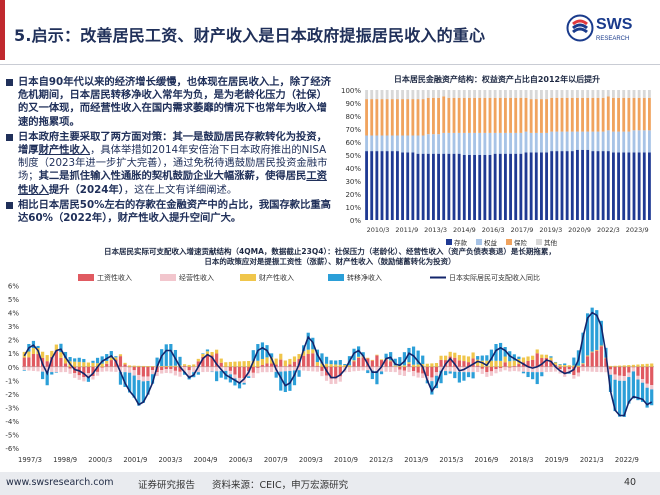 The height and width of the screenshot is (495, 660). I want to click on page-number: 40, so click(630, 482).